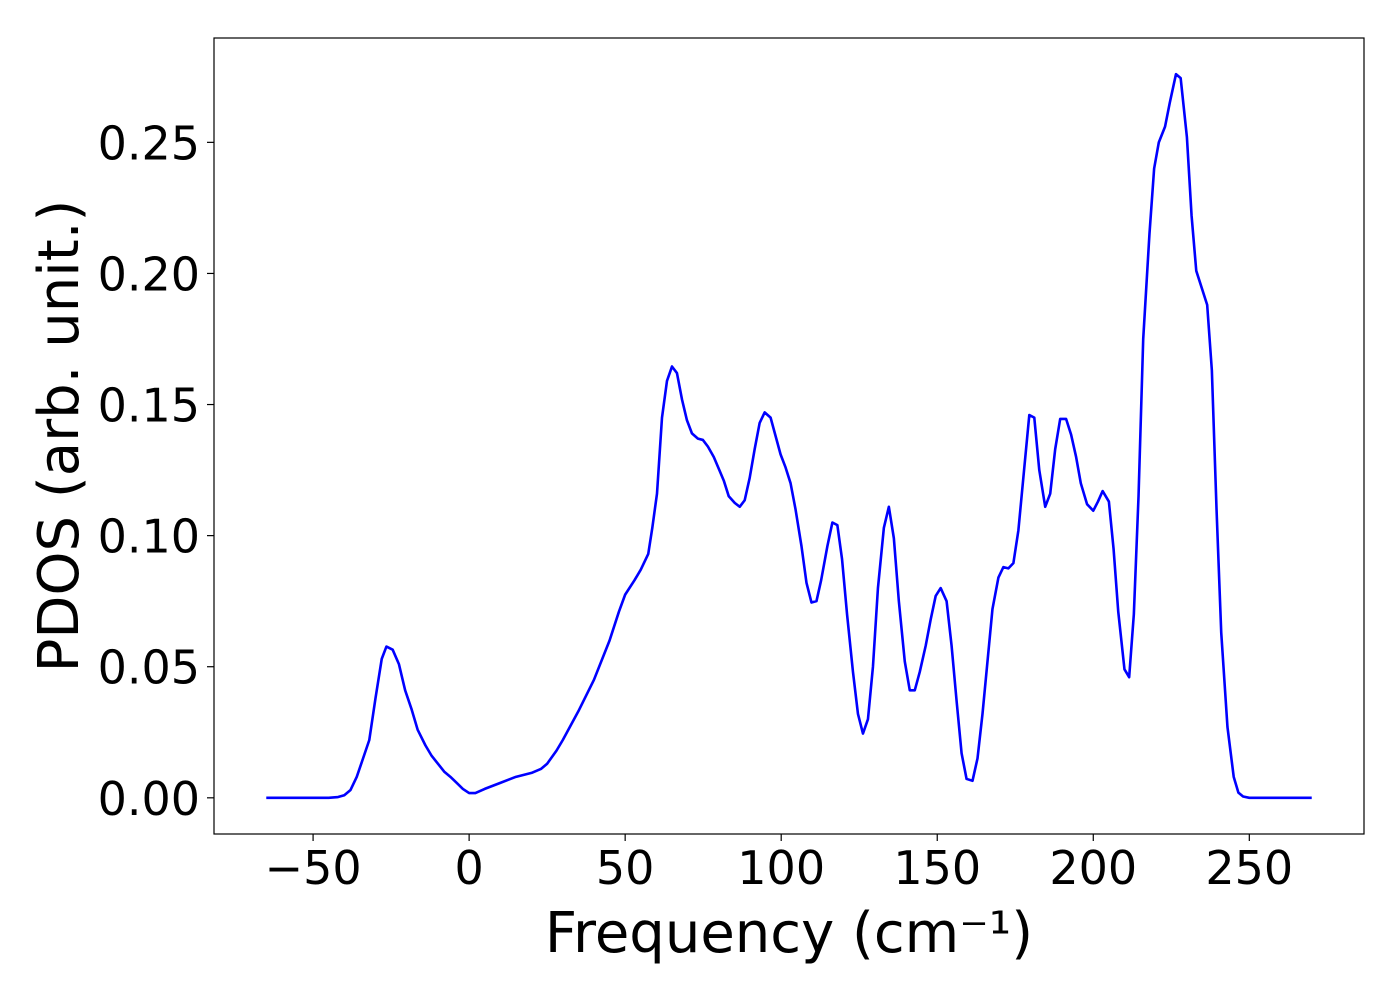 Image resolution: width=1400 pixels, height=1000 pixels. Describe the element at coordinates (59, 436) in the screenshot. I see `y-axis-label: PDOS (arb. unit.)` at that location.